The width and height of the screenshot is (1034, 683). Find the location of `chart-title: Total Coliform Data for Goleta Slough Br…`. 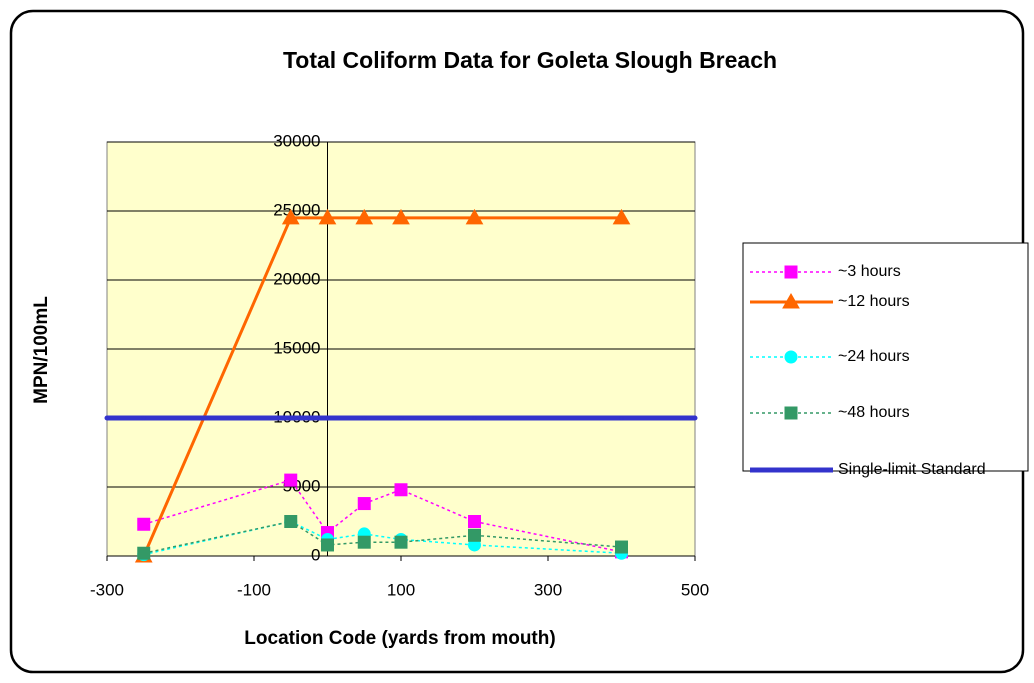

chart-title: Total Coliform Data for Goleta Slough Br… is located at coordinates (530, 60).